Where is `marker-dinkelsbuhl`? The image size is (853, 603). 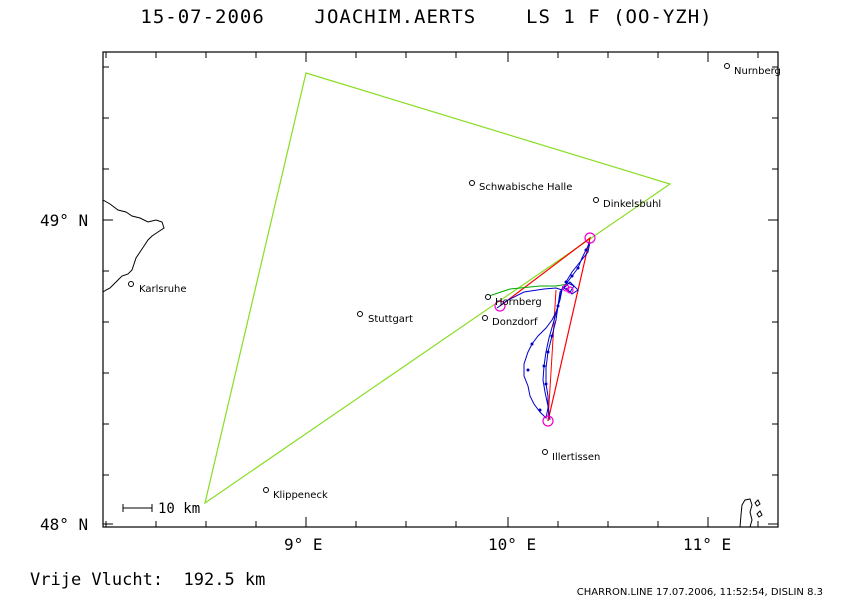
marker-dinkelsbuhl is located at coordinates (596, 200).